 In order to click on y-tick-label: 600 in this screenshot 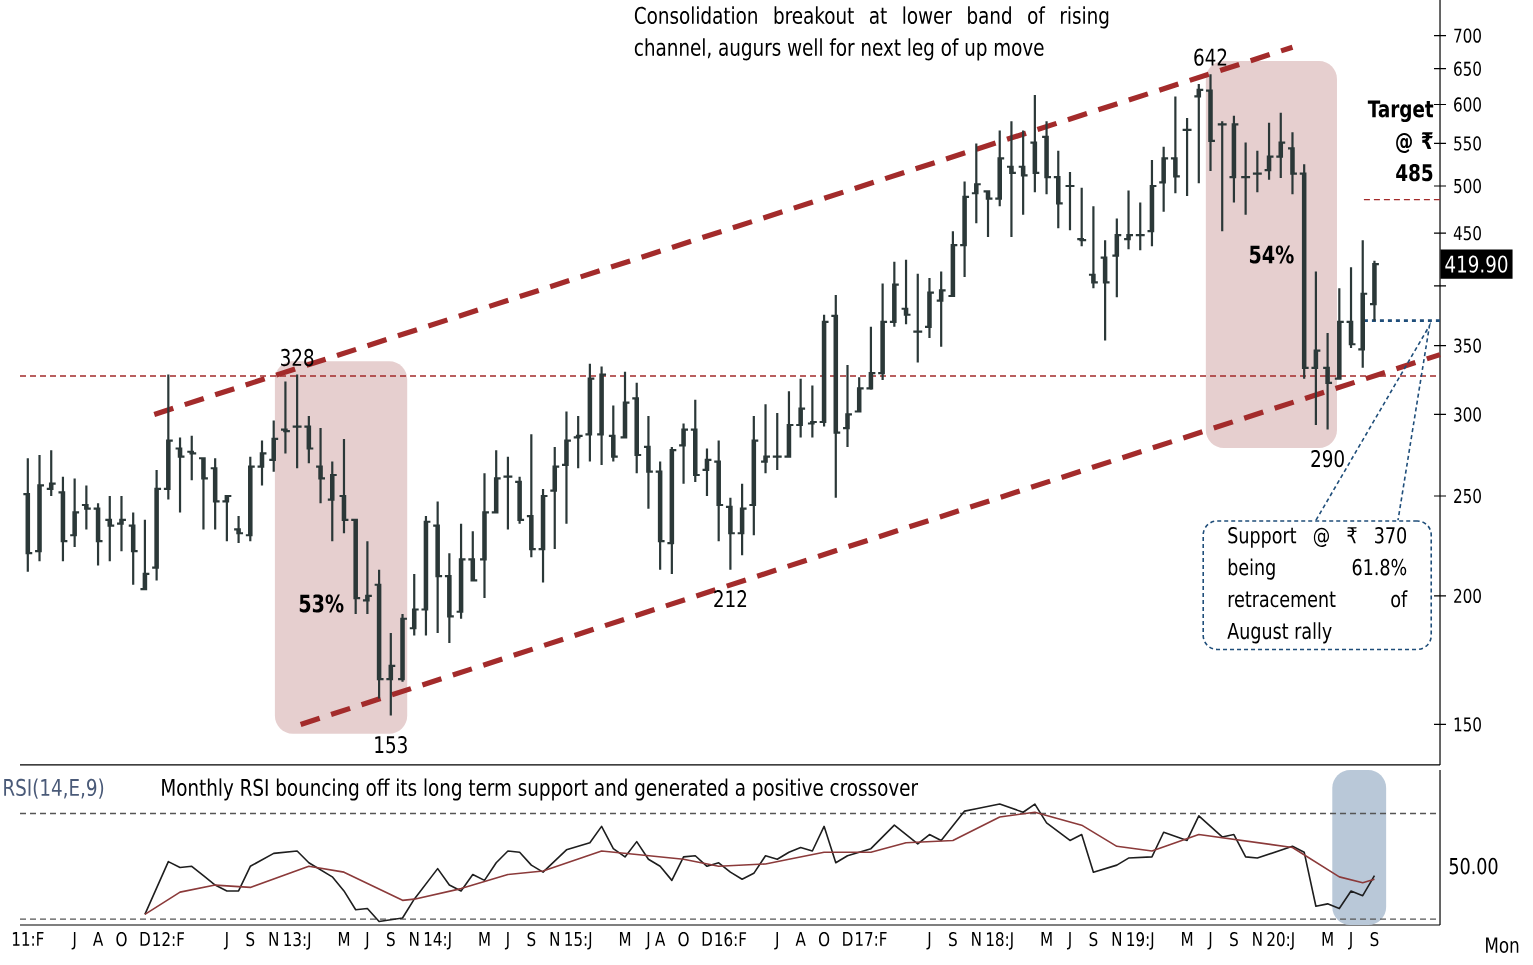, I will do `click(1467, 104)`.